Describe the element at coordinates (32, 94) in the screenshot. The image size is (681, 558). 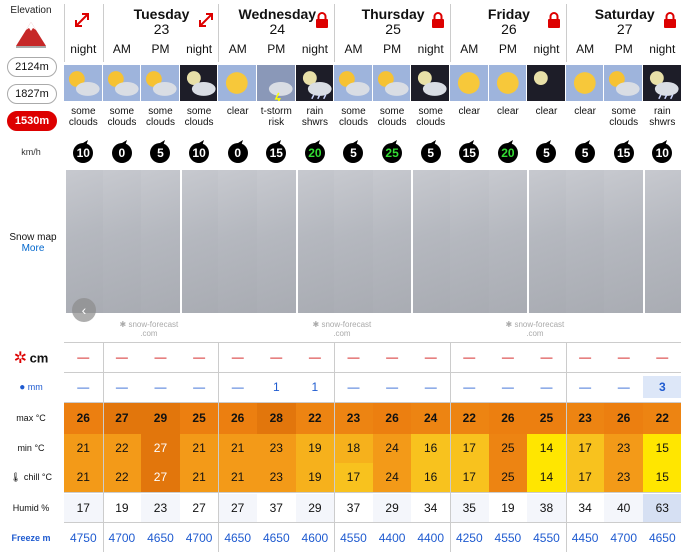
I see `elevation-1827-button: 1827m` at that location.